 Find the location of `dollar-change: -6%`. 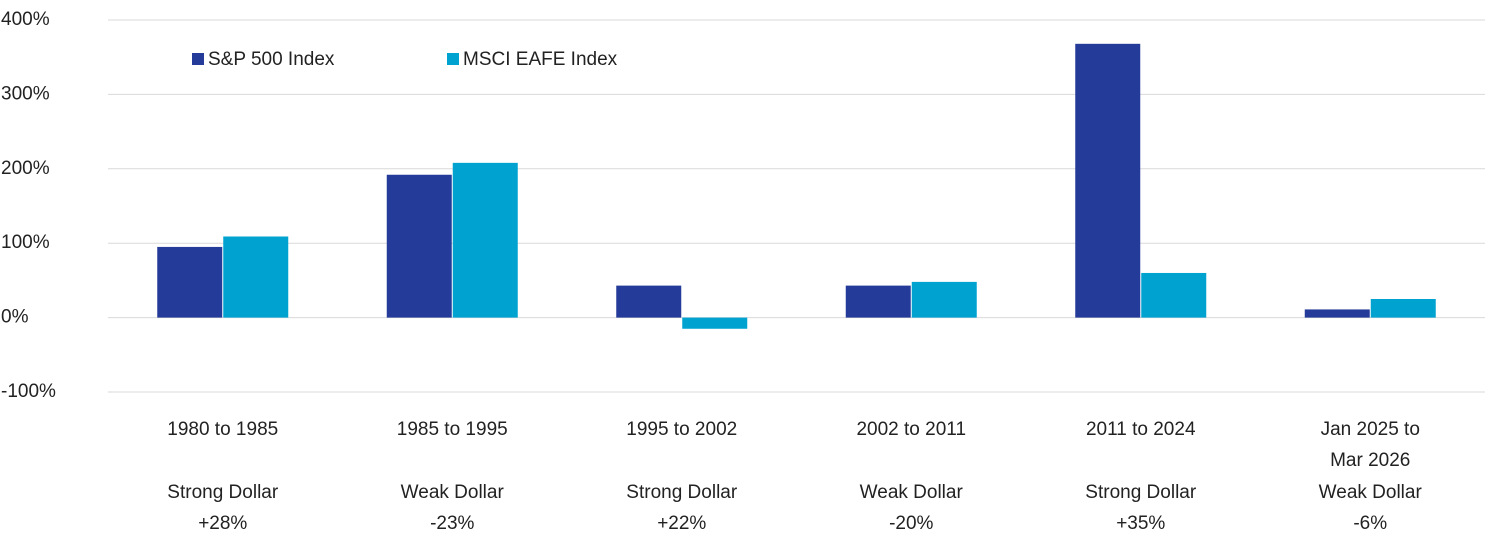

dollar-change: -6% is located at coordinates (1370, 523).